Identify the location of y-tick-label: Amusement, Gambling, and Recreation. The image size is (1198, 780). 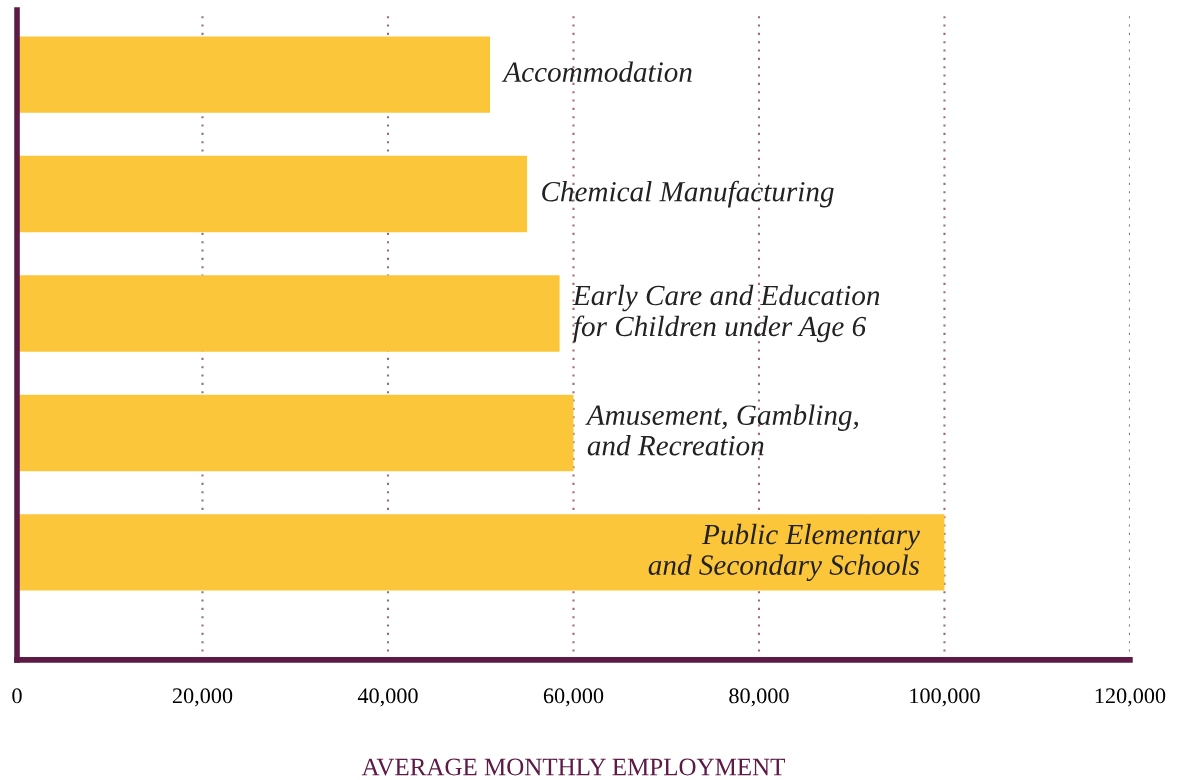
(721, 430).